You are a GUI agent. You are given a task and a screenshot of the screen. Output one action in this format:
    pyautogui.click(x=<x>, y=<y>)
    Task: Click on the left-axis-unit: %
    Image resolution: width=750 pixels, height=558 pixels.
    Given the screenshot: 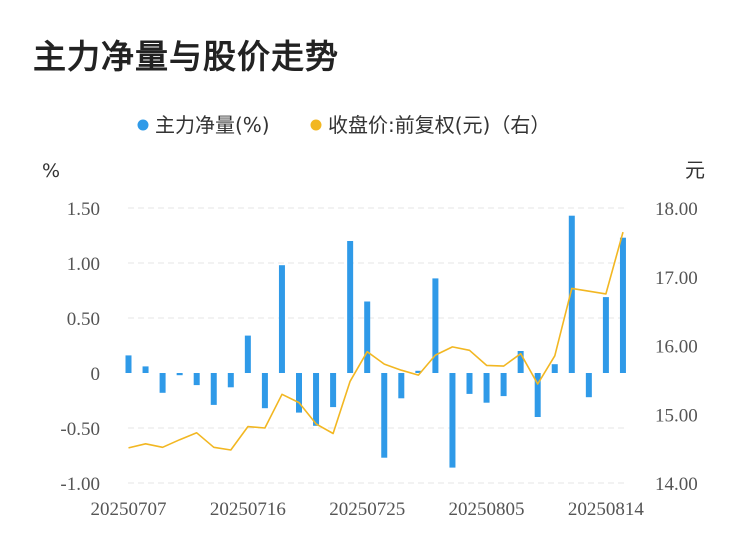 What is the action you would take?
    pyautogui.click(x=51, y=171)
    